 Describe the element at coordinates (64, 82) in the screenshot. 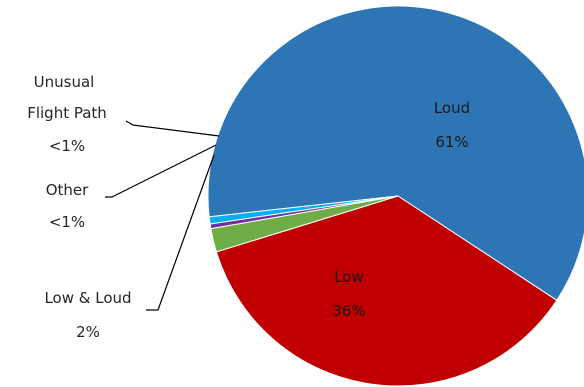

I see `slice-label-unusual-line1: Unusual` at that location.